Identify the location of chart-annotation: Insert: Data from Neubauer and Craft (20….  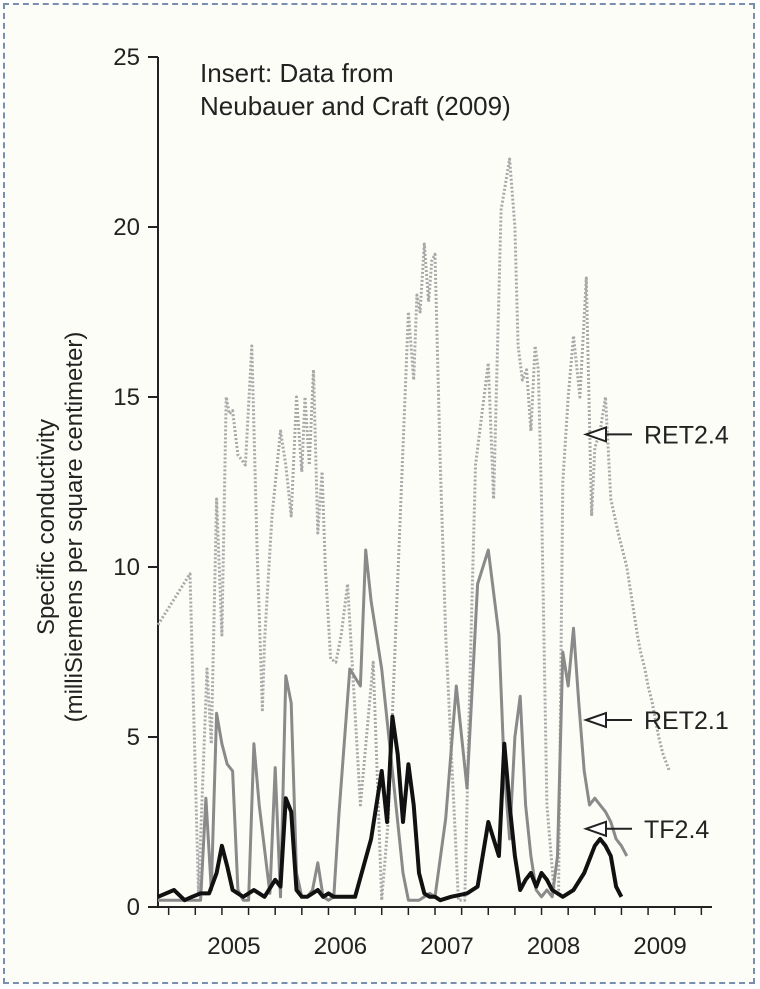
(355, 89).